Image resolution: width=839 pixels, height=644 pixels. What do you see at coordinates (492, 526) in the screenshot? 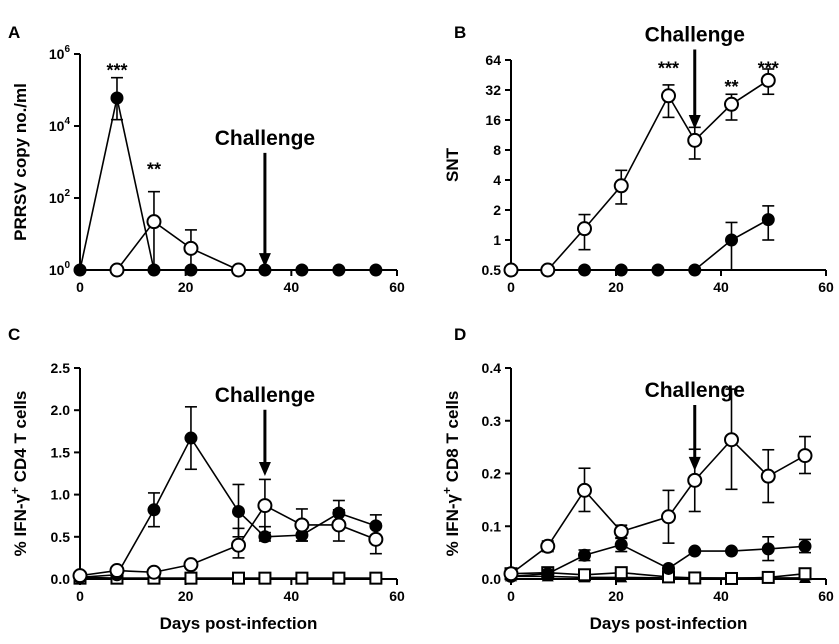
I see `y-tick-label: 0.1` at bounding box center [492, 526].